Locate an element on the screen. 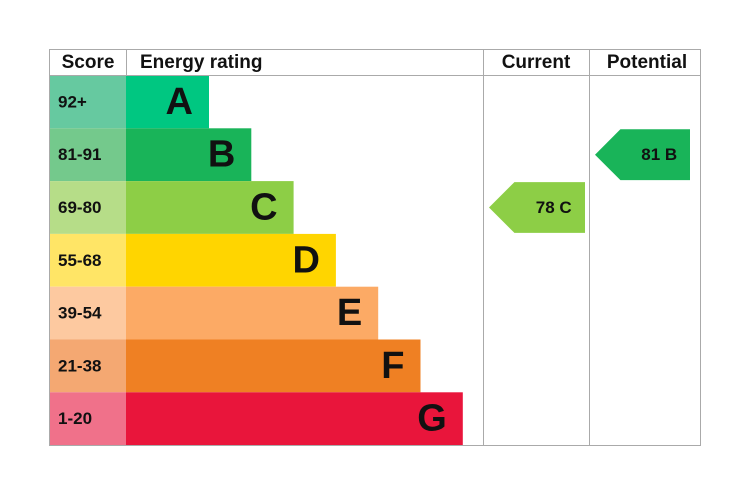 The width and height of the screenshot is (753, 488). score-range: 69-80 is located at coordinates (79, 207).